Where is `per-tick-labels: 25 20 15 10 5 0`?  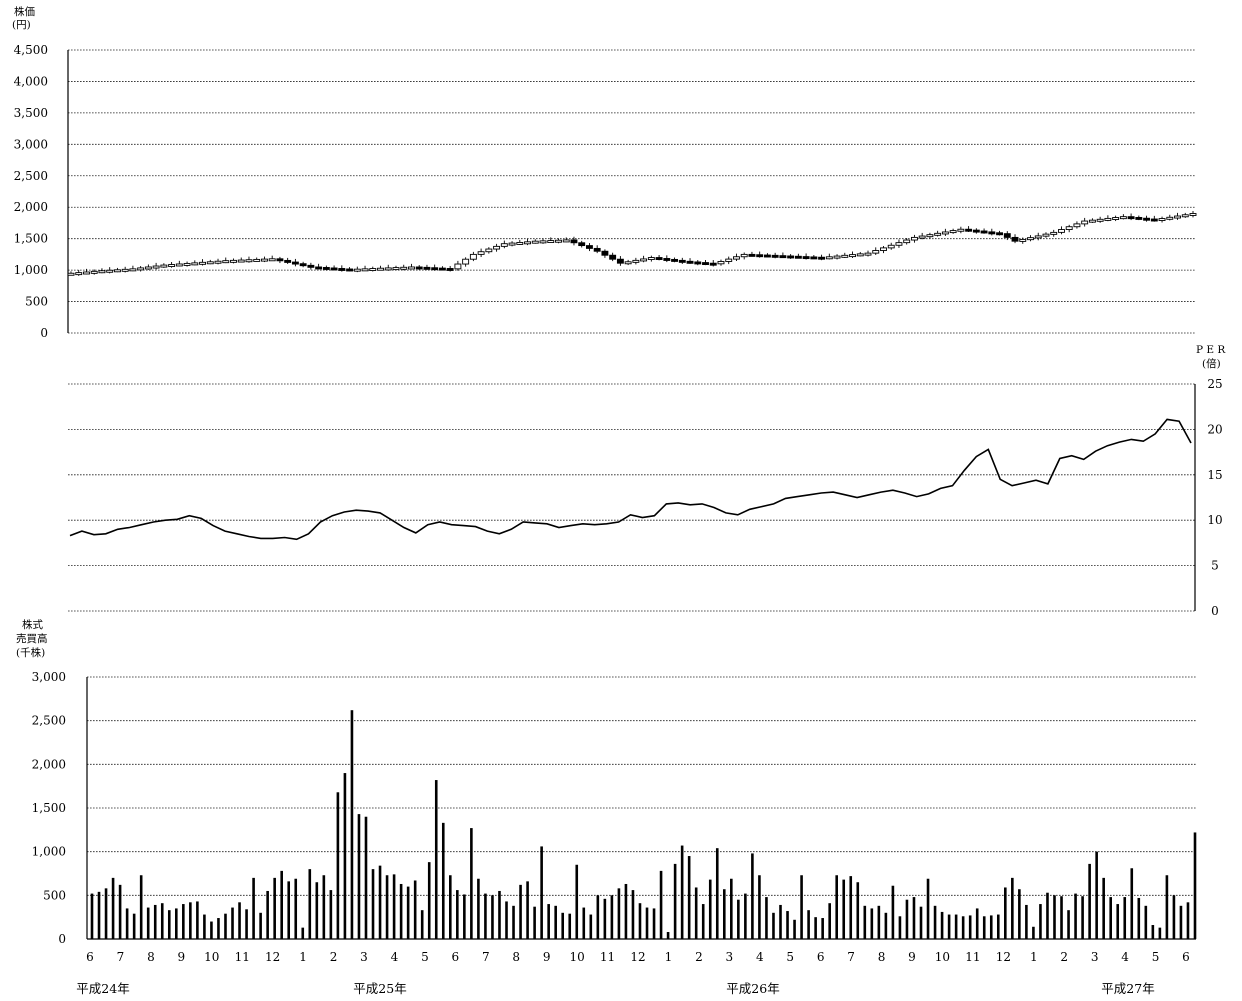 per-tick-labels: 25 20 15 10 5 0 is located at coordinates (1214, 497).